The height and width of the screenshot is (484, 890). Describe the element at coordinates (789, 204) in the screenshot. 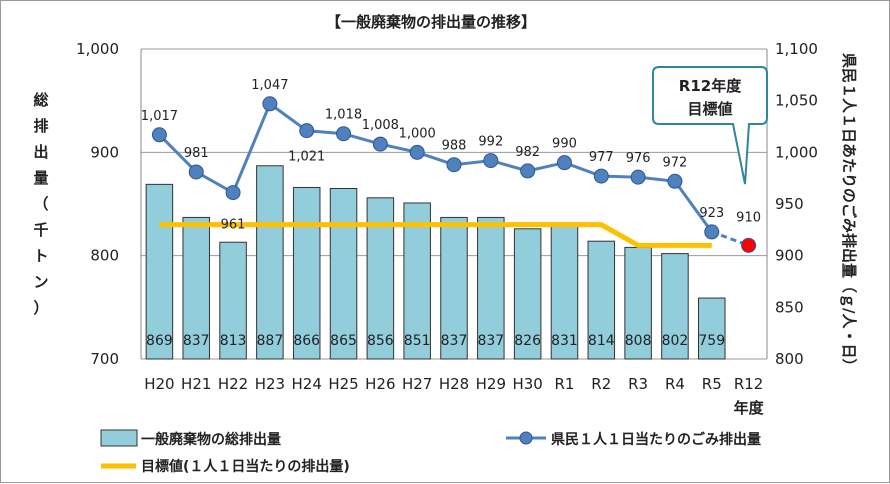

I see `right-tick-label: 950` at that location.